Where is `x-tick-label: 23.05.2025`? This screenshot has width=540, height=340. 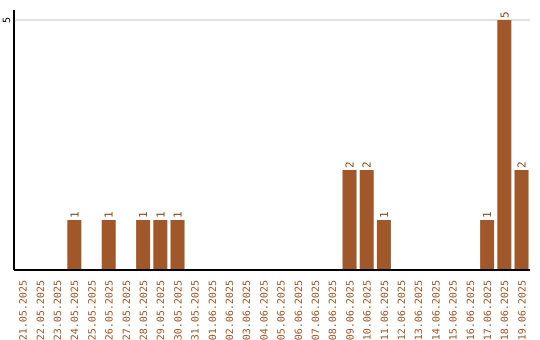 x-tick-label: 23.05.2025 is located at coordinates (58, 310).